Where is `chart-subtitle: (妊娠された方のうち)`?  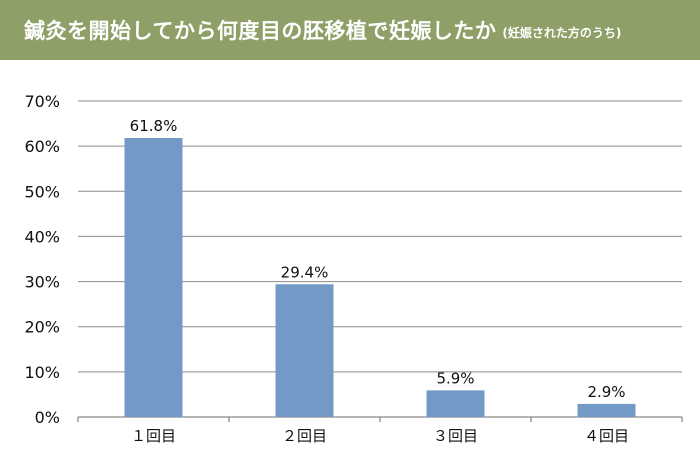
chart-subtitle: (妊娠された方のうち) is located at coordinates (562, 33).